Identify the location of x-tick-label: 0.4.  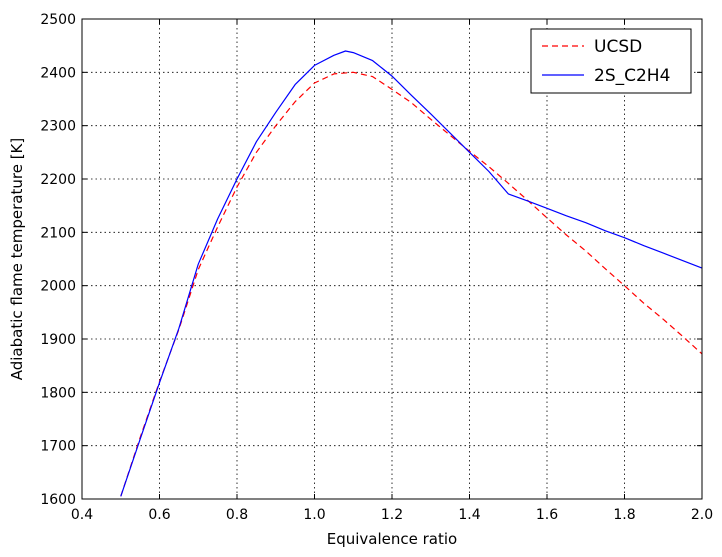
(82, 515).